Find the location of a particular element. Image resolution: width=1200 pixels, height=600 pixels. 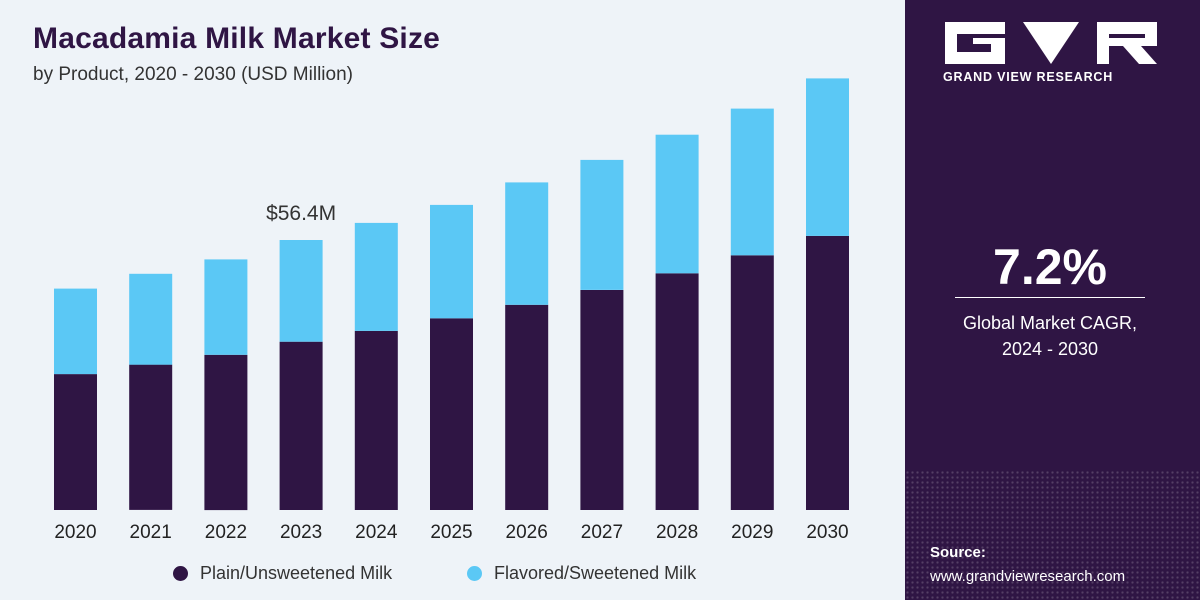

cagr-label-line1: Global Market CAGR, is located at coordinates (1050, 323).